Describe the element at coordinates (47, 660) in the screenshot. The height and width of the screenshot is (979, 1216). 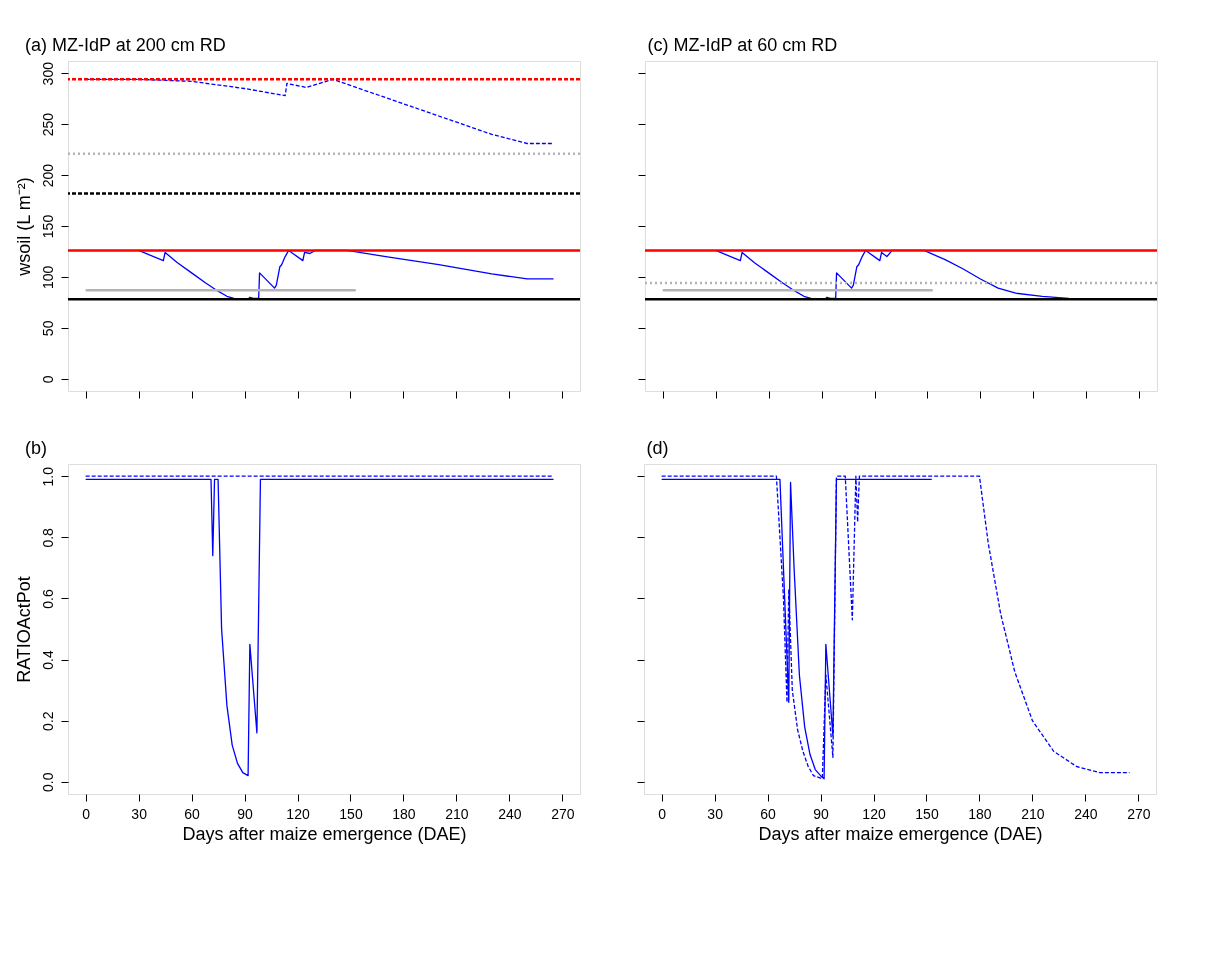
I see `y-tick-label: 0.4` at that location.